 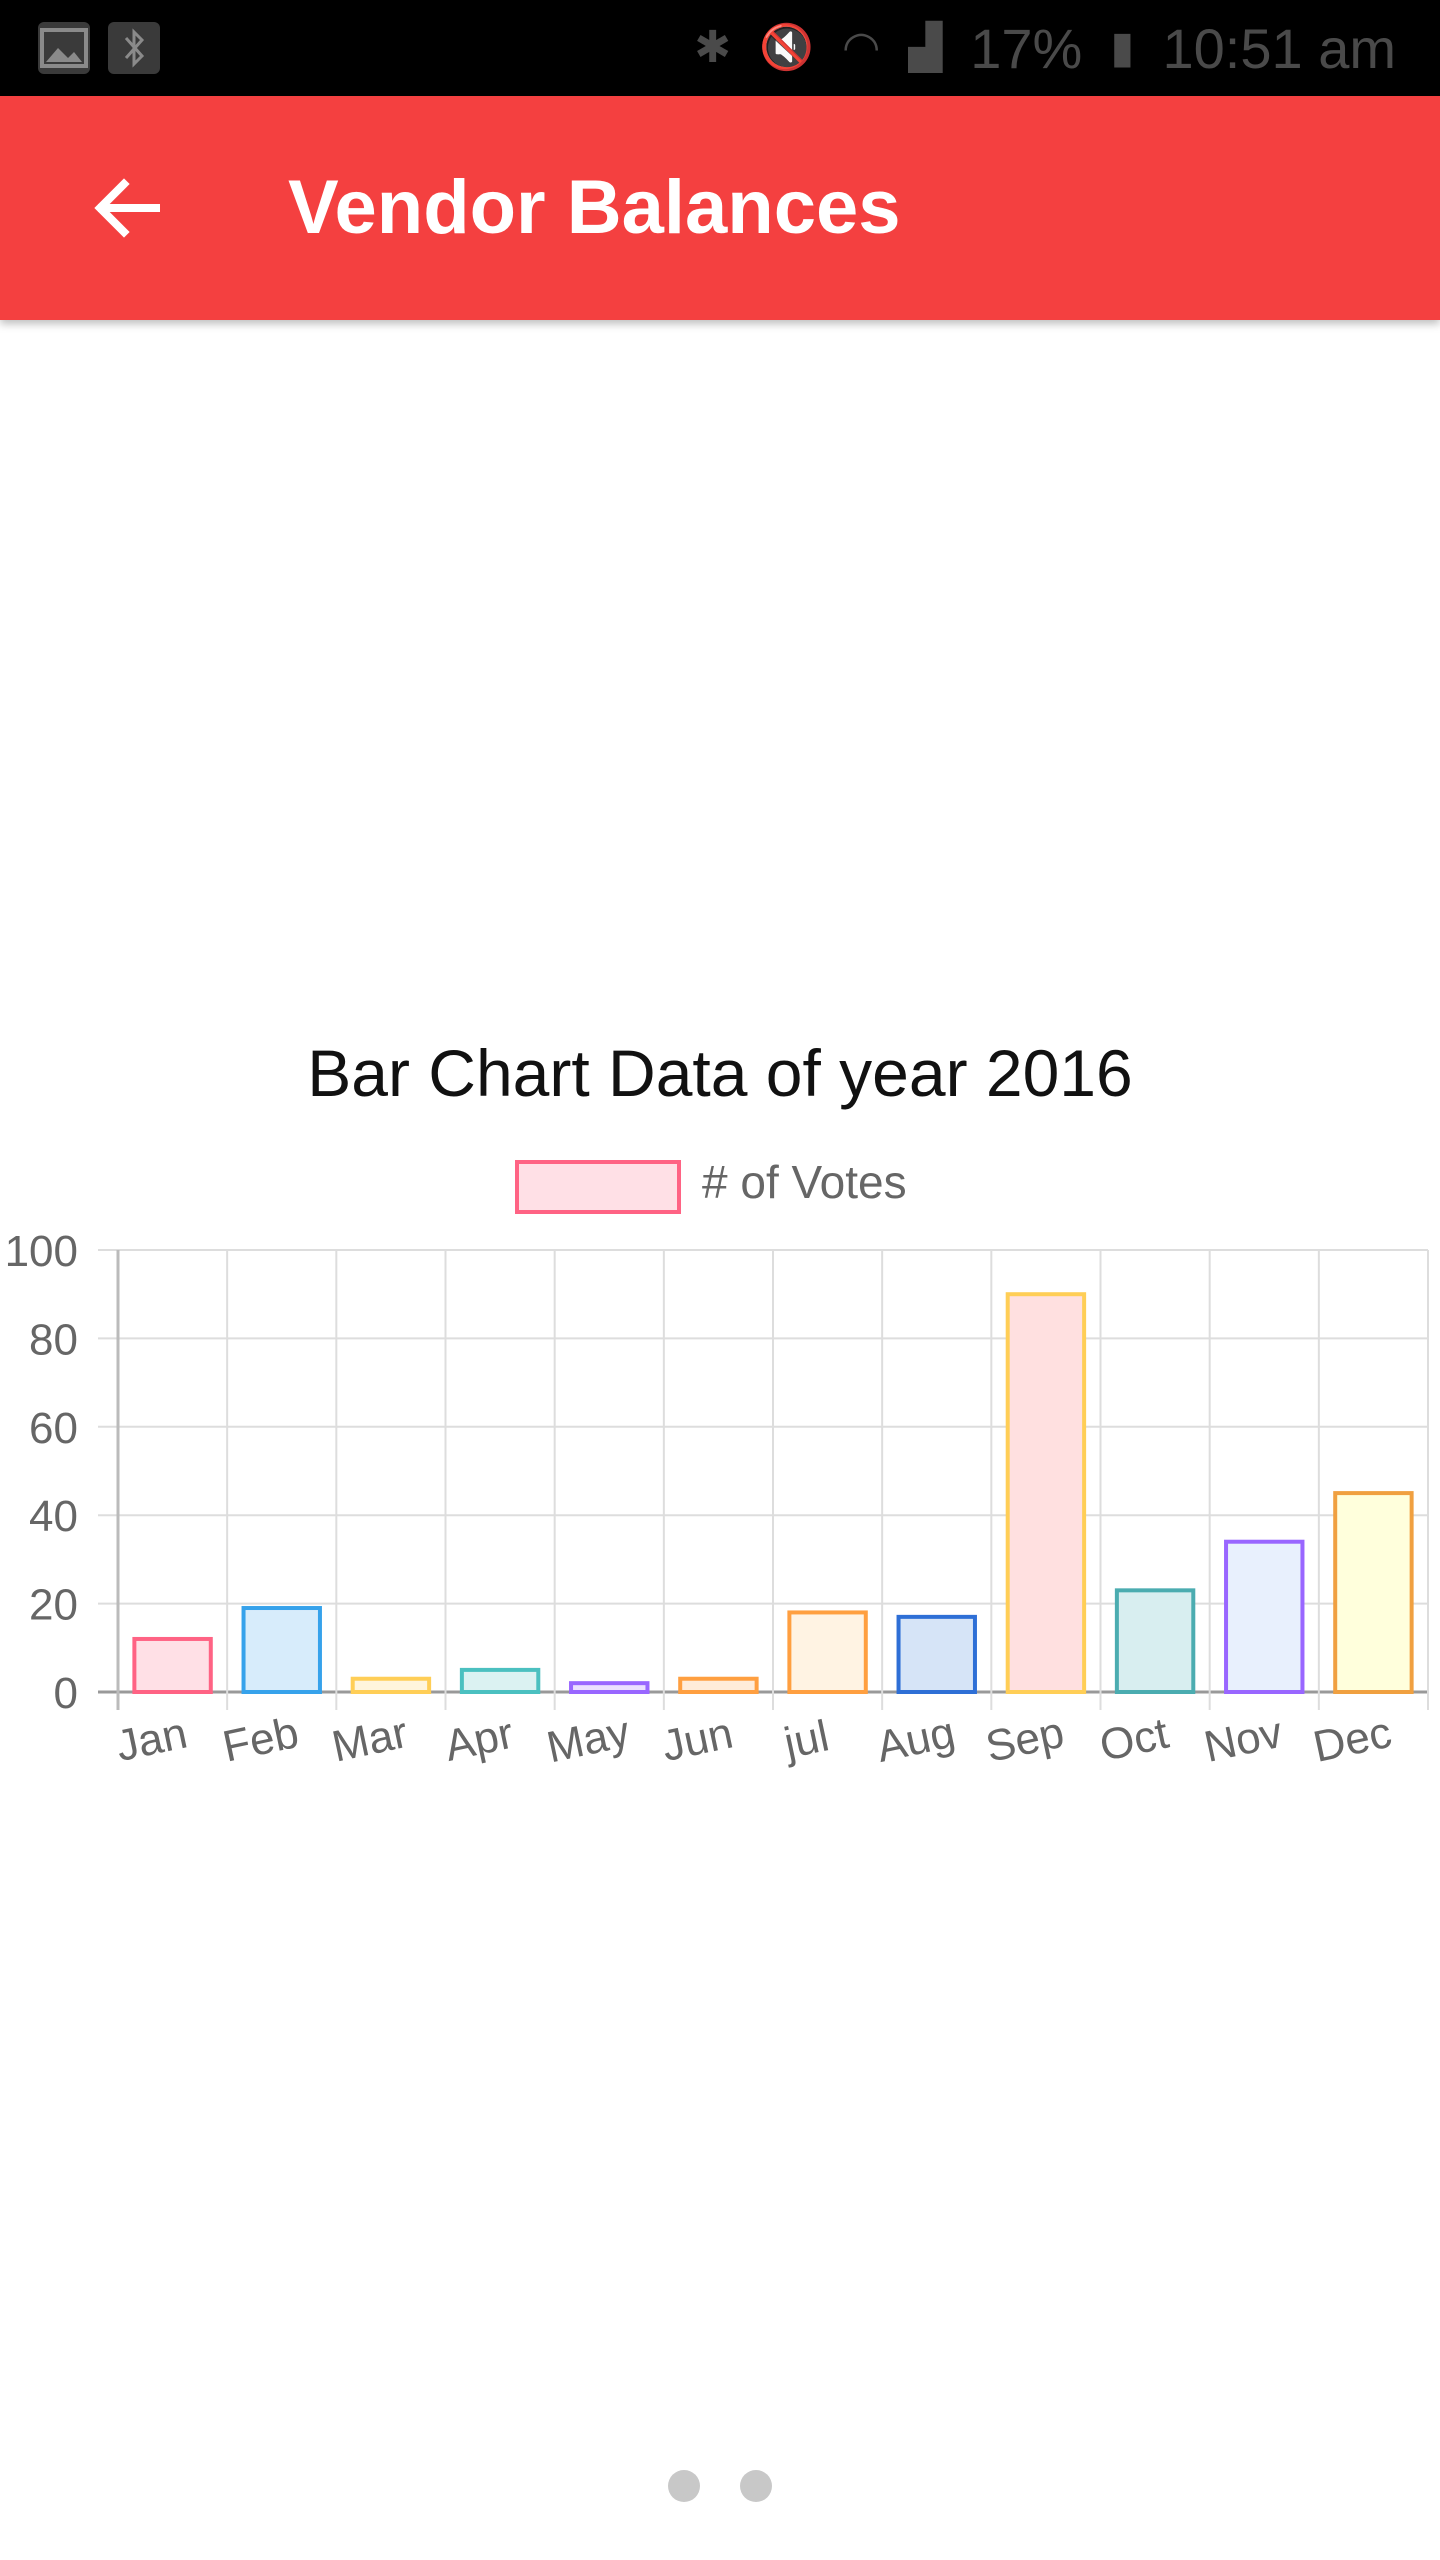 I want to click on clock: 10:51 am, so click(x=1279, y=48).